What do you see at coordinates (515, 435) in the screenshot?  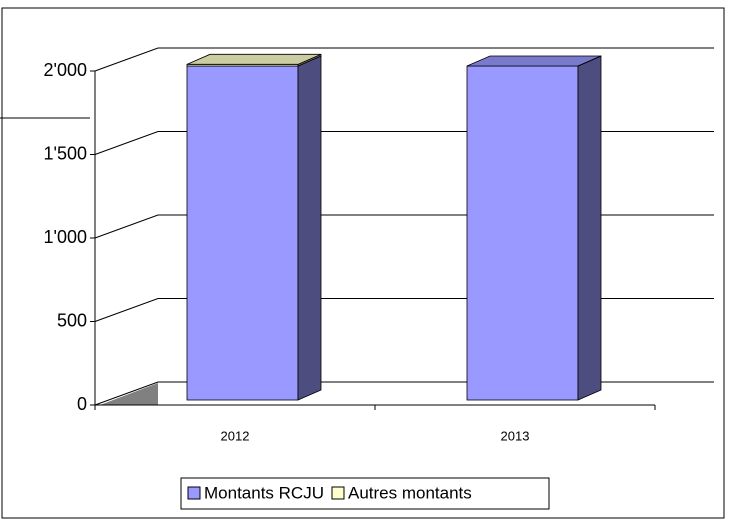 I see `x-tick-label: 2013` at bounding box center [515, 435].